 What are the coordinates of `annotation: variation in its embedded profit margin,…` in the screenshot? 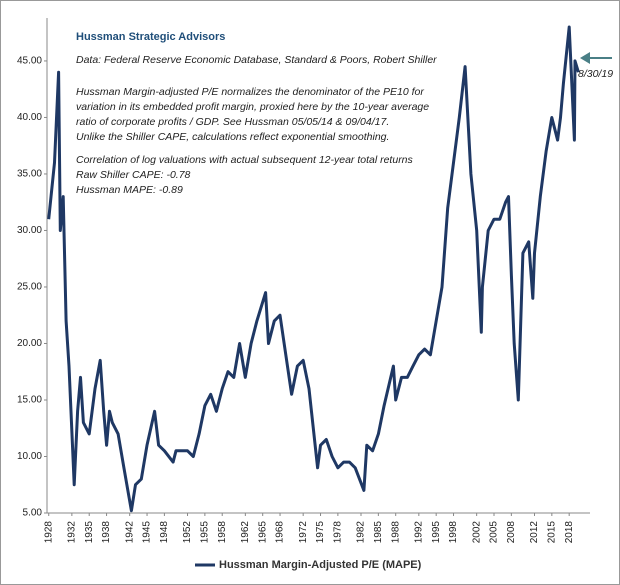 It's located at (252, 107).